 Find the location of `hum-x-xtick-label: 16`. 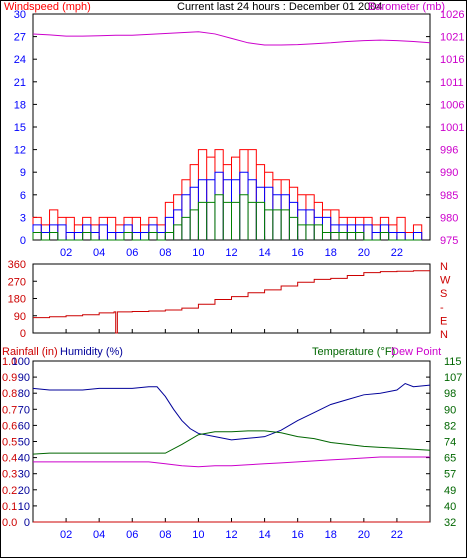

hum-x-xtick-label: 16 is located at coordinates (298, 535).